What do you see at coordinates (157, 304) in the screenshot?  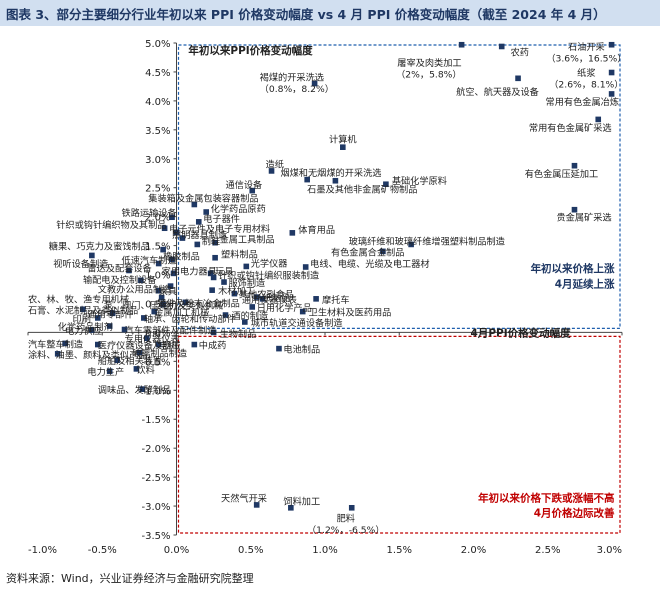 I see `y-tick-label: 0.5%` at bounding box center [157, 304].